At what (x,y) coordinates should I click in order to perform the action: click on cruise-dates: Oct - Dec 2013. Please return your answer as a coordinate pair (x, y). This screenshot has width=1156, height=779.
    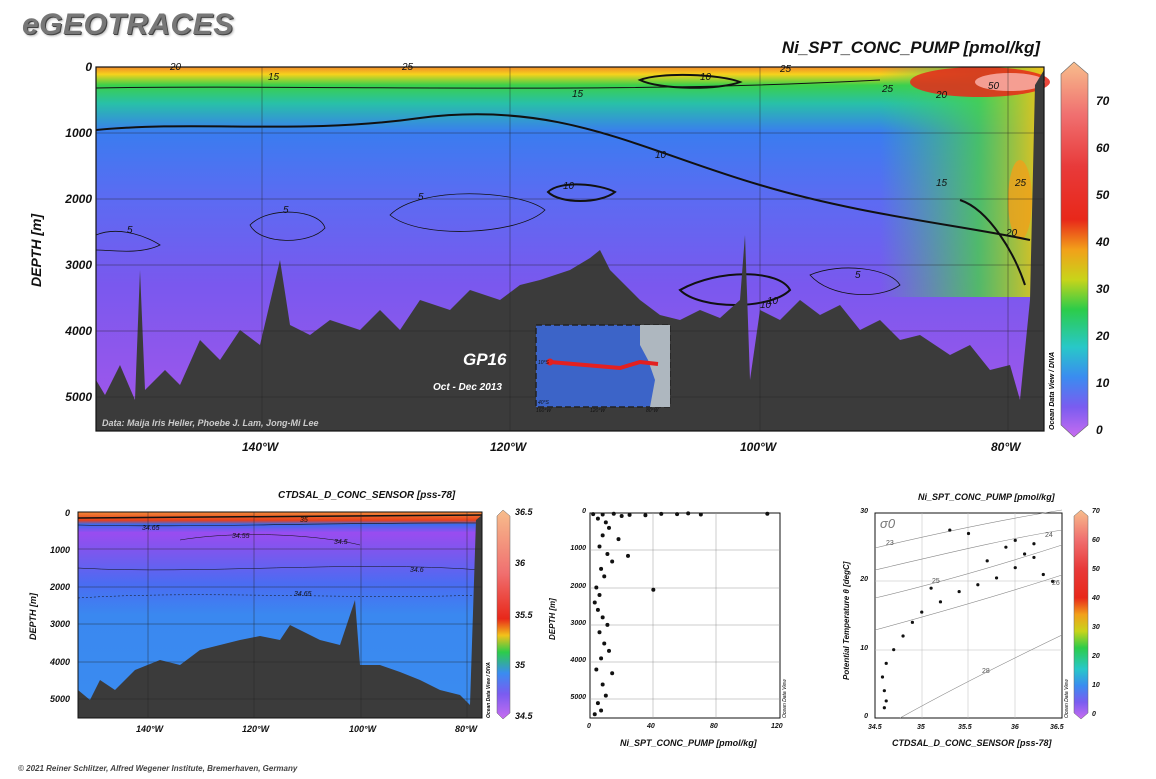
    Looking at the image, I should click on (467, 387).